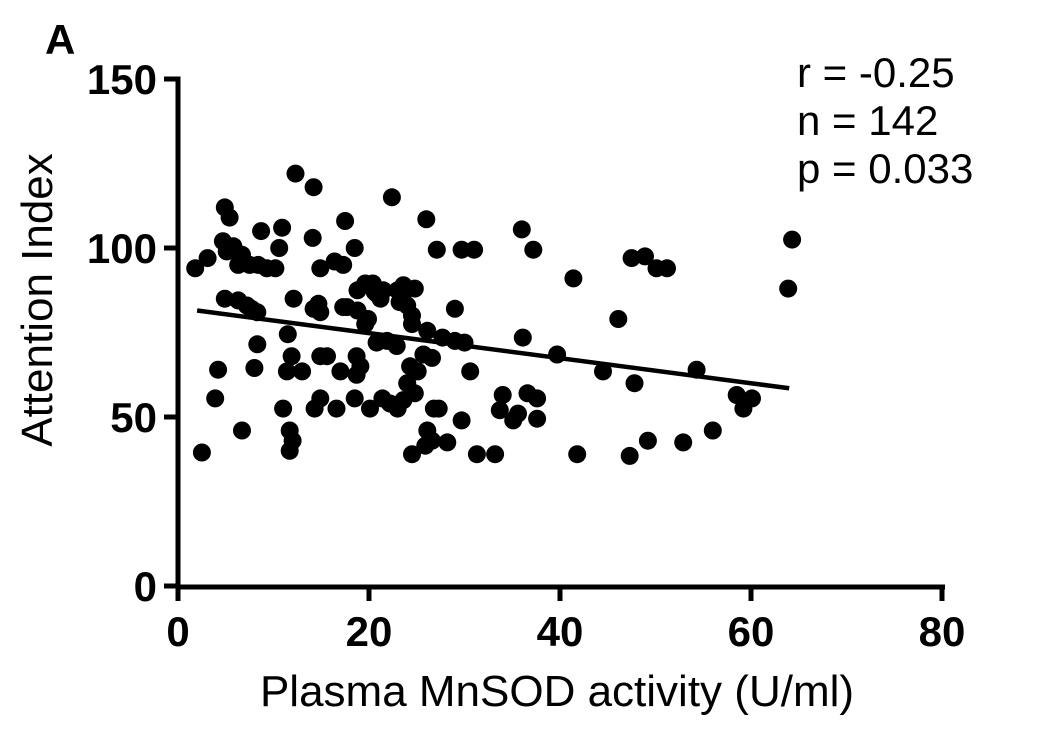 Image resolution: width=1054 pixels, height=742 pixels. What do you see at coordinates (942, 631) in the screenshot?
I see `x-tick-label: 80` at bounding box center [942, 631].